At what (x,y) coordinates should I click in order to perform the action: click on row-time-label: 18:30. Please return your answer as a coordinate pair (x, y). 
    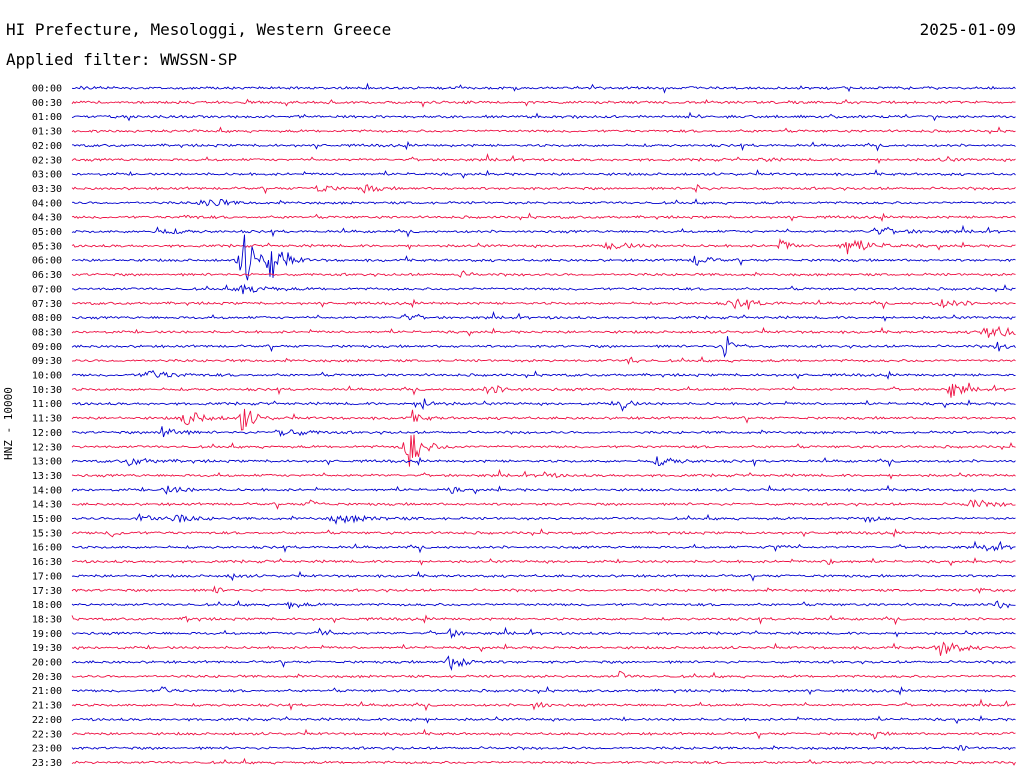
    Looking at the image, I should click on (47, 619).